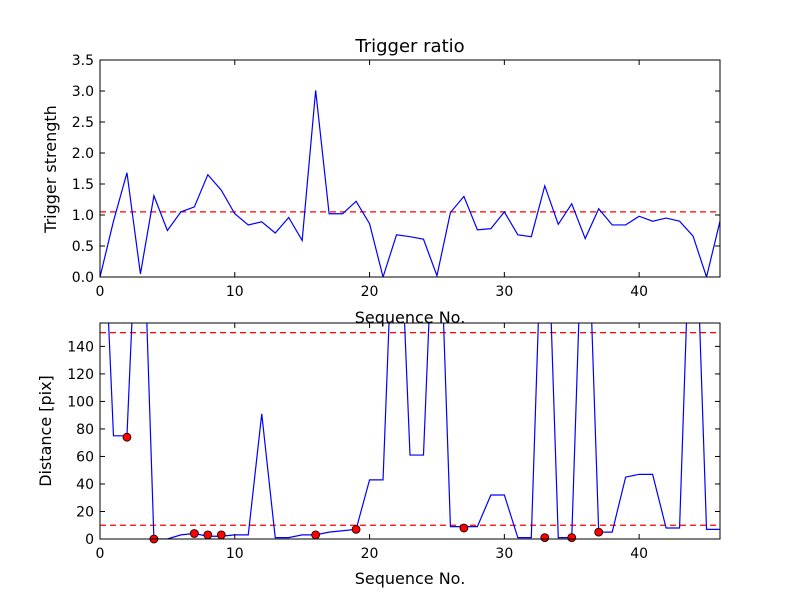 The image size is (800, 600). I want to click on y-axis-label: Trigger strength, so click(50, 169).